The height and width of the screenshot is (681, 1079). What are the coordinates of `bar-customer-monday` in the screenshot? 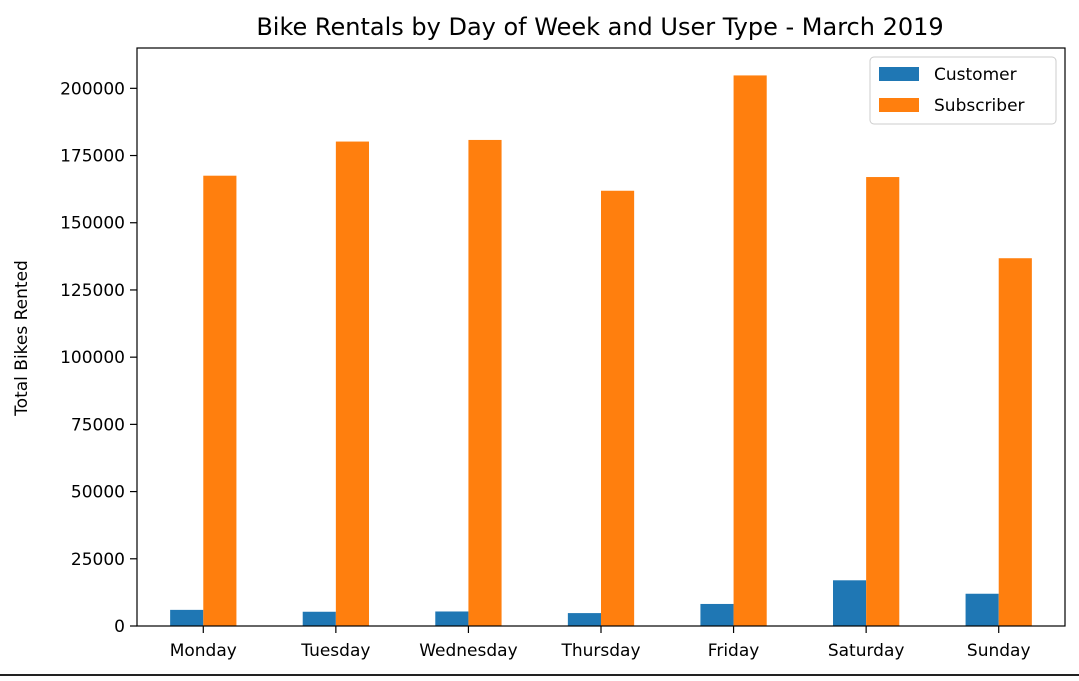 It's located at (187, 617).